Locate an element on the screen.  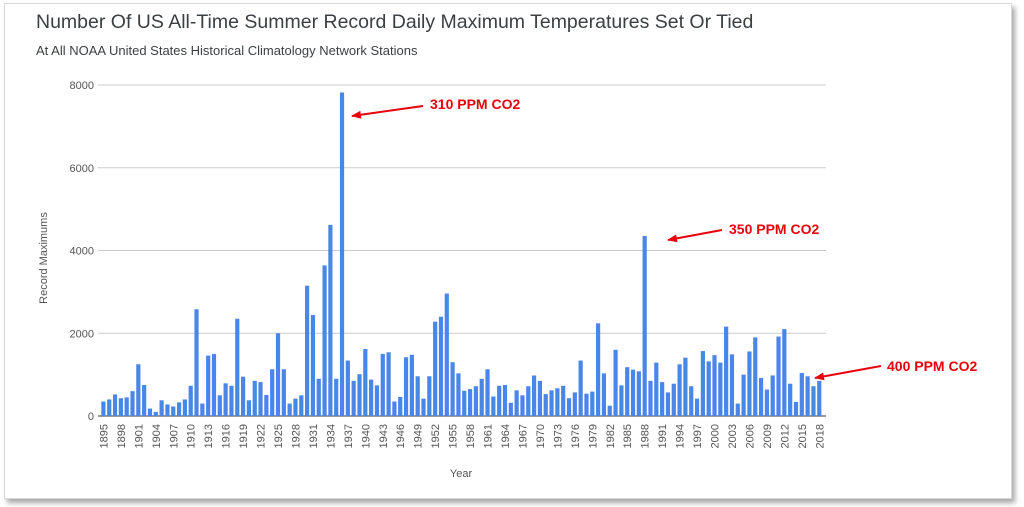
x-tick-label: 1922 is located at coordinates (262, 436).